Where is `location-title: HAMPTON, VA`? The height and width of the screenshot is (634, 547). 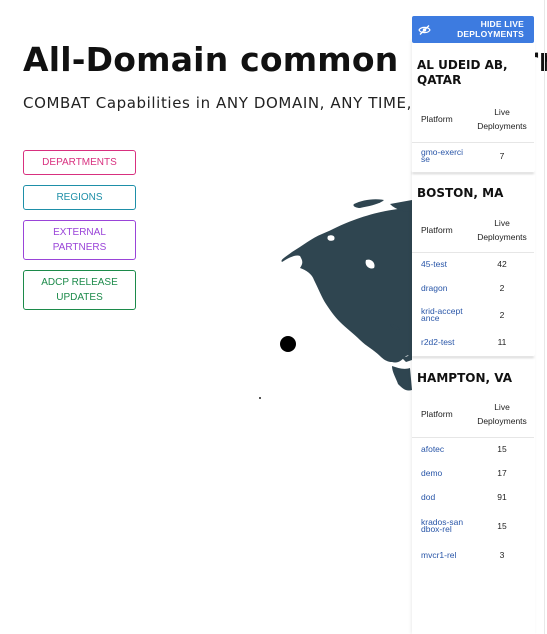
location-title: HAMPTON, VA is located at coordinates (464, 378).